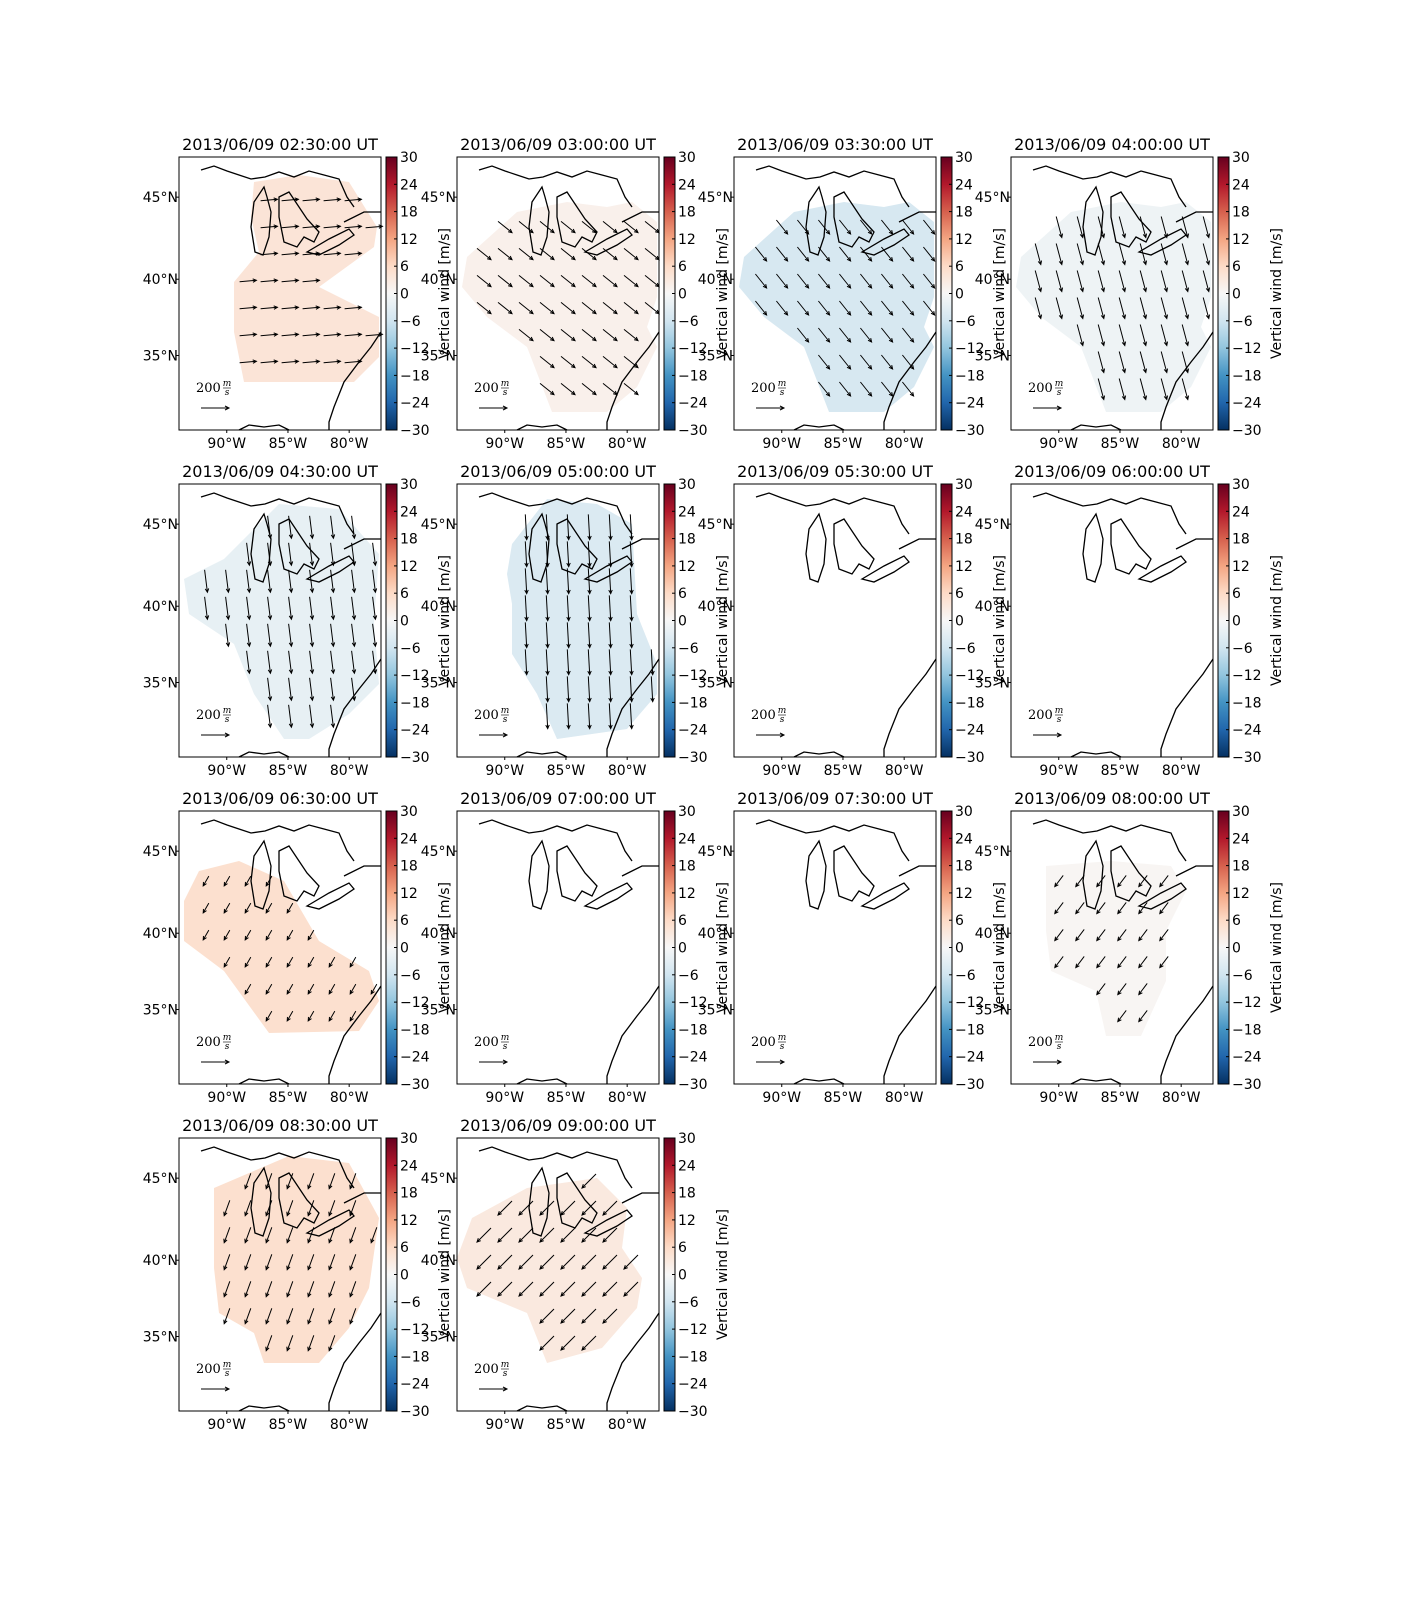 The height and width of the screenshot is (1614, 1410). What do you see at coordinates (687, 213) in the screenshot?
I see `colorbar-tick-label: 18` at bounding box center [687, 213].